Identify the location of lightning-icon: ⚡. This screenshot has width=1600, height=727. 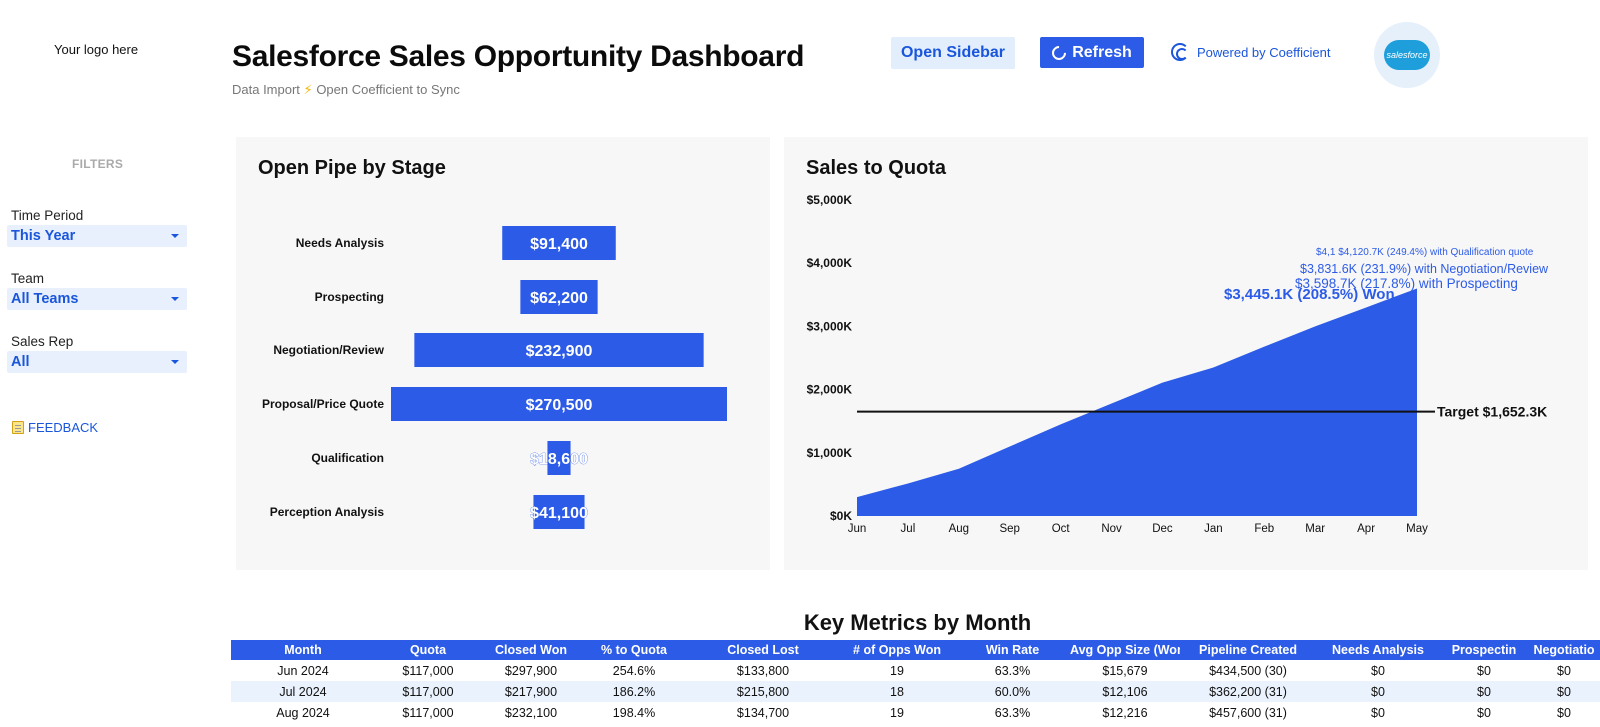
(308, 89).